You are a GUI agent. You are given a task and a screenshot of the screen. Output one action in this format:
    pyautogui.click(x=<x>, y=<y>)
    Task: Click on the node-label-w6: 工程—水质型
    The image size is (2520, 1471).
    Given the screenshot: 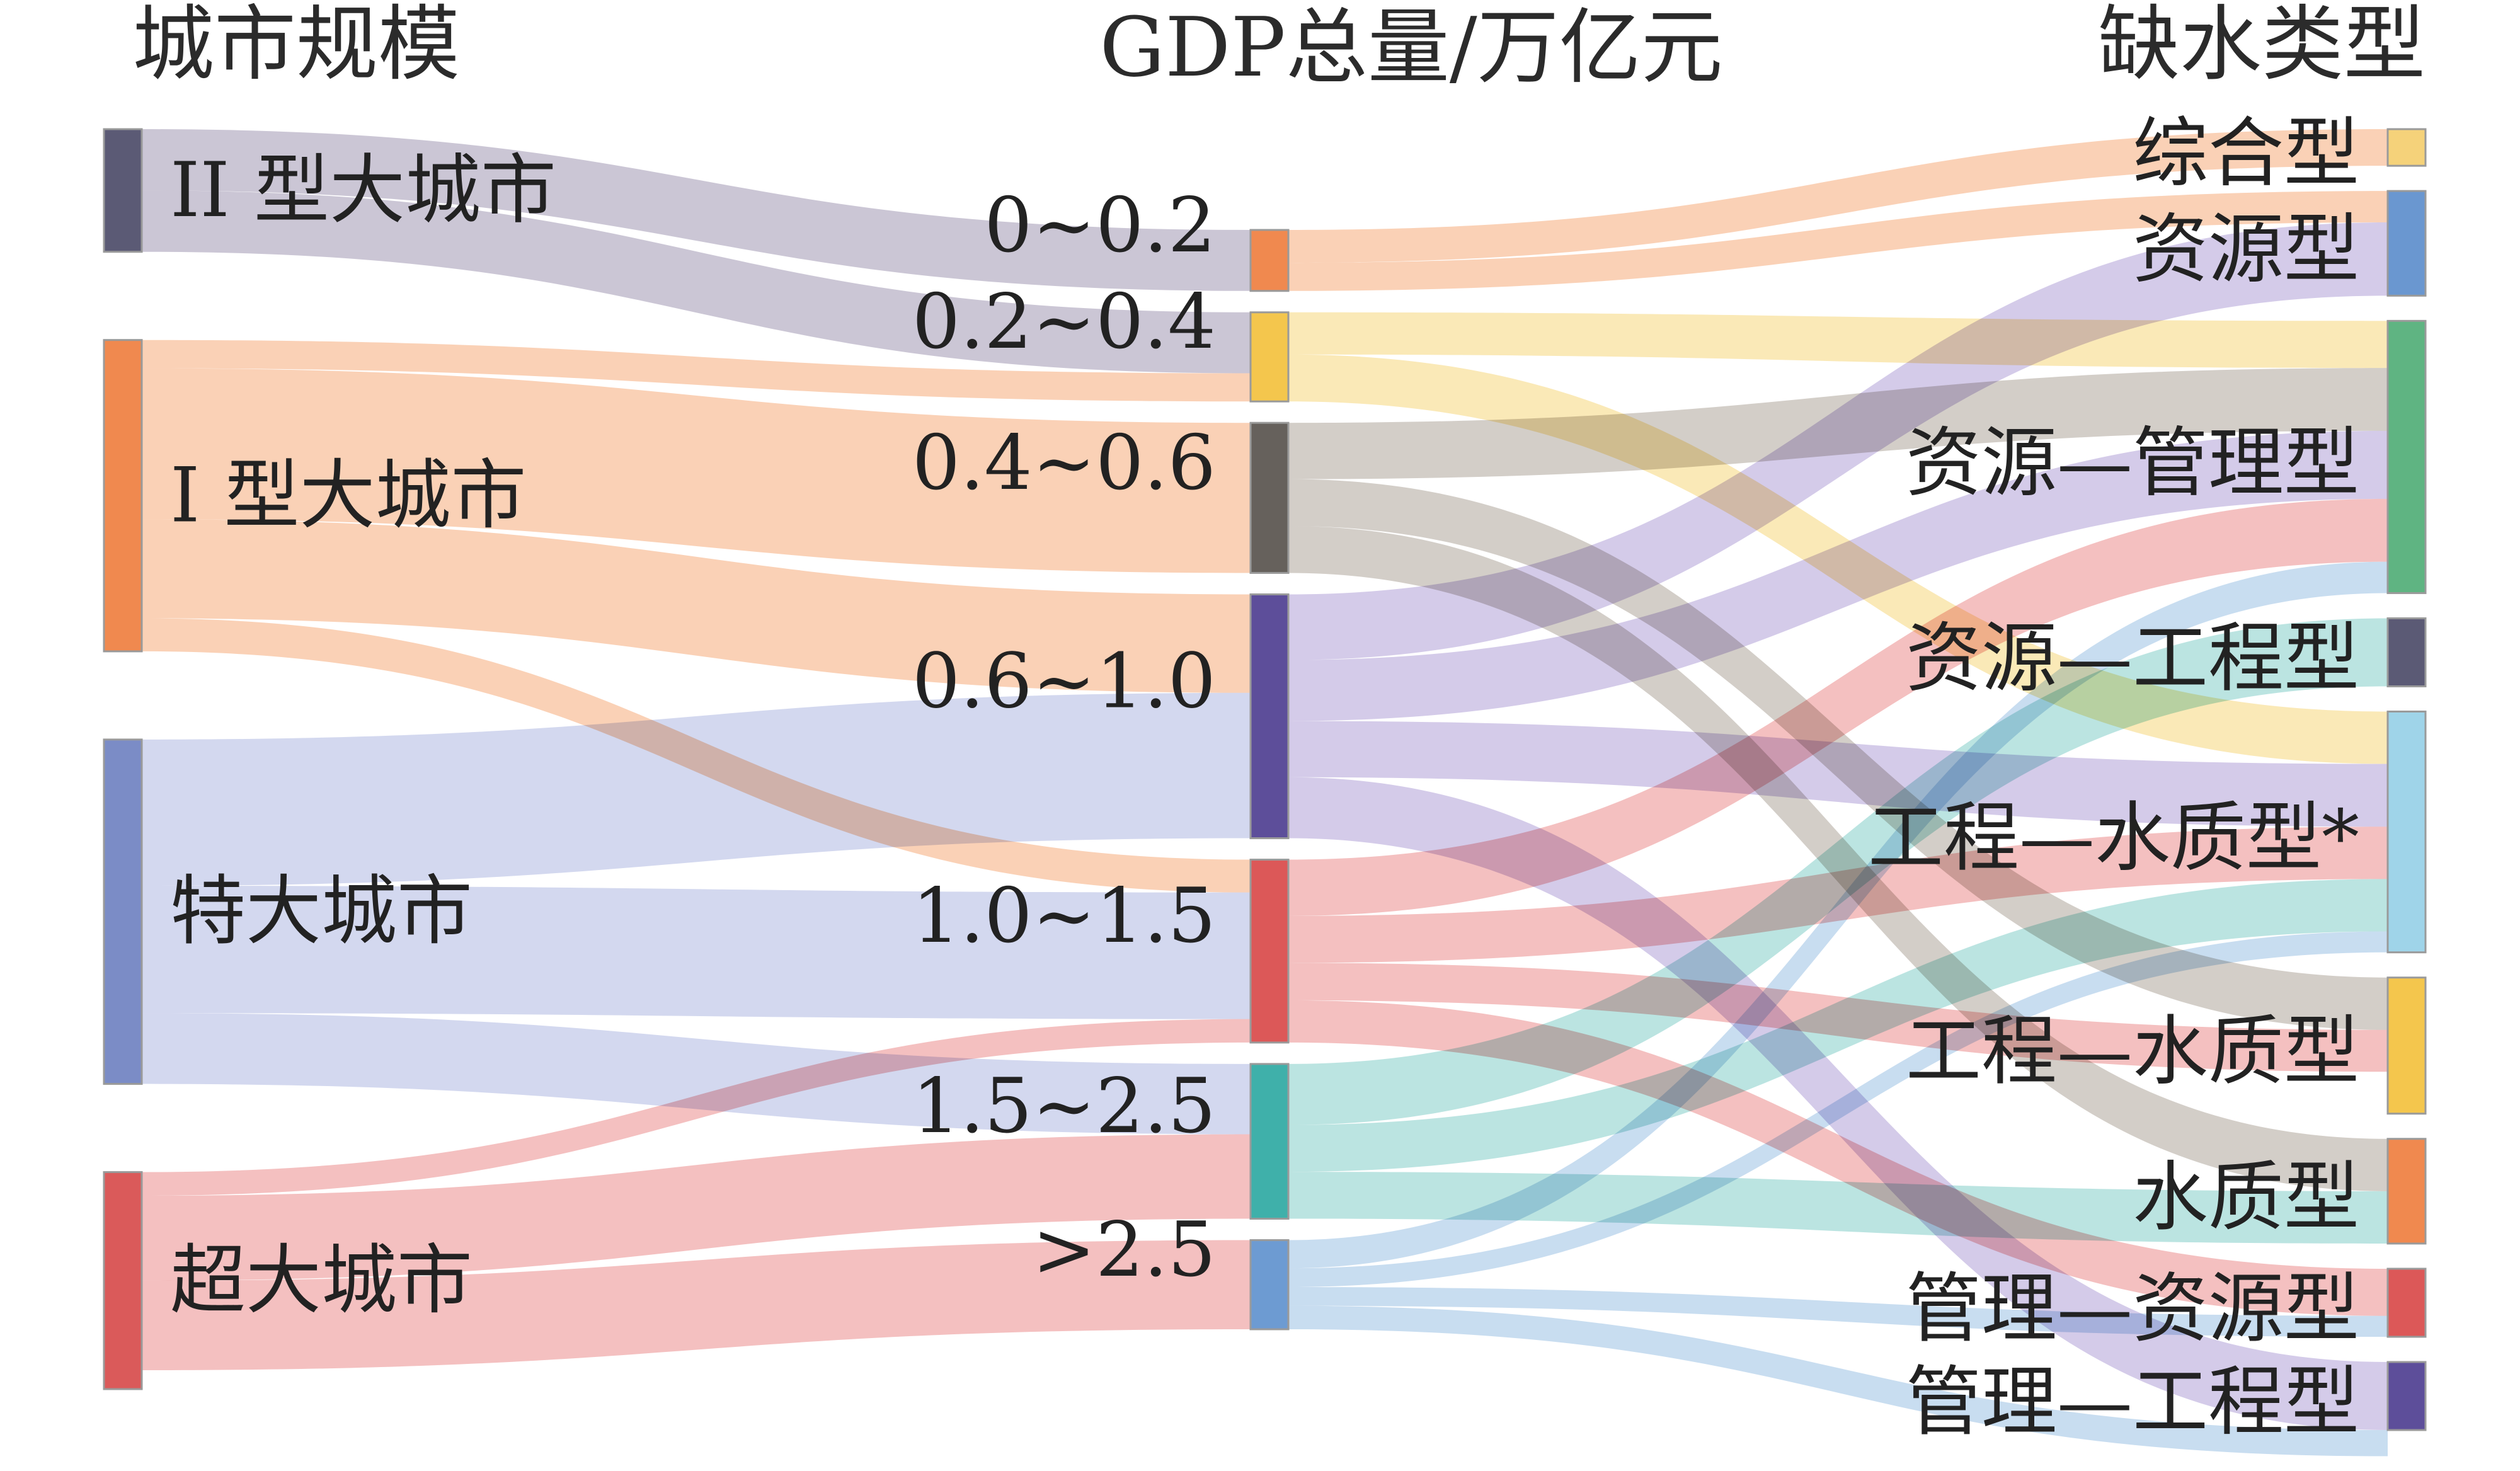 What is the action you would take?
    pyautogui.click(x=2132, y=1052)
    